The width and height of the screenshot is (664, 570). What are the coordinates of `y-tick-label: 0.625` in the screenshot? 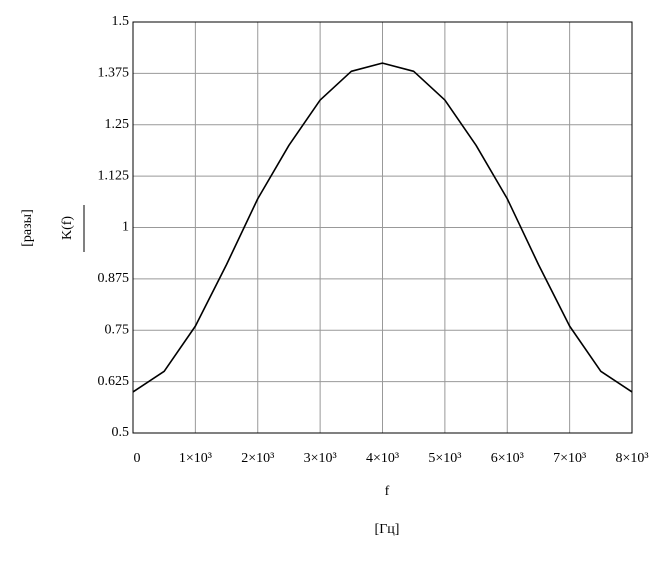 It's located at (114, 381).